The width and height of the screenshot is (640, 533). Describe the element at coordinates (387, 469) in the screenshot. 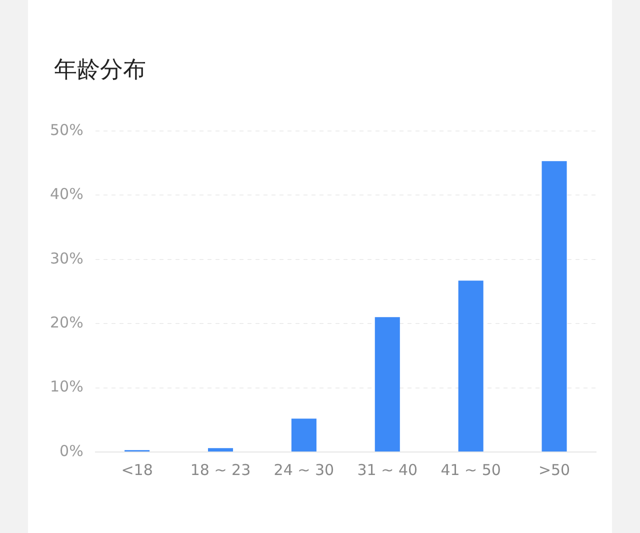

I see `x-tick-label: 31 ~ 40` at that location.